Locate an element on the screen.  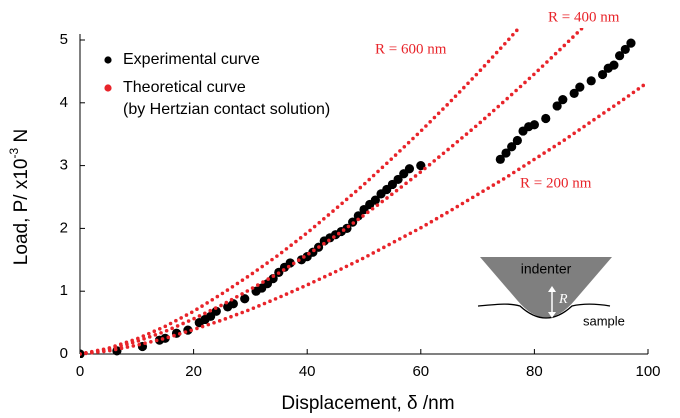
y-tick-label: 2 is located at coordinates (64, 227).